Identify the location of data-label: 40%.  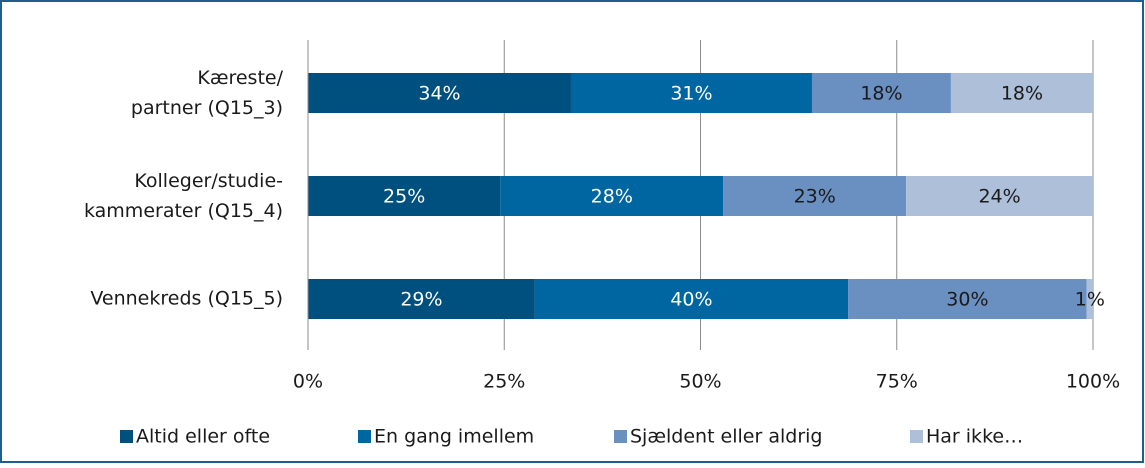
(691, 300).